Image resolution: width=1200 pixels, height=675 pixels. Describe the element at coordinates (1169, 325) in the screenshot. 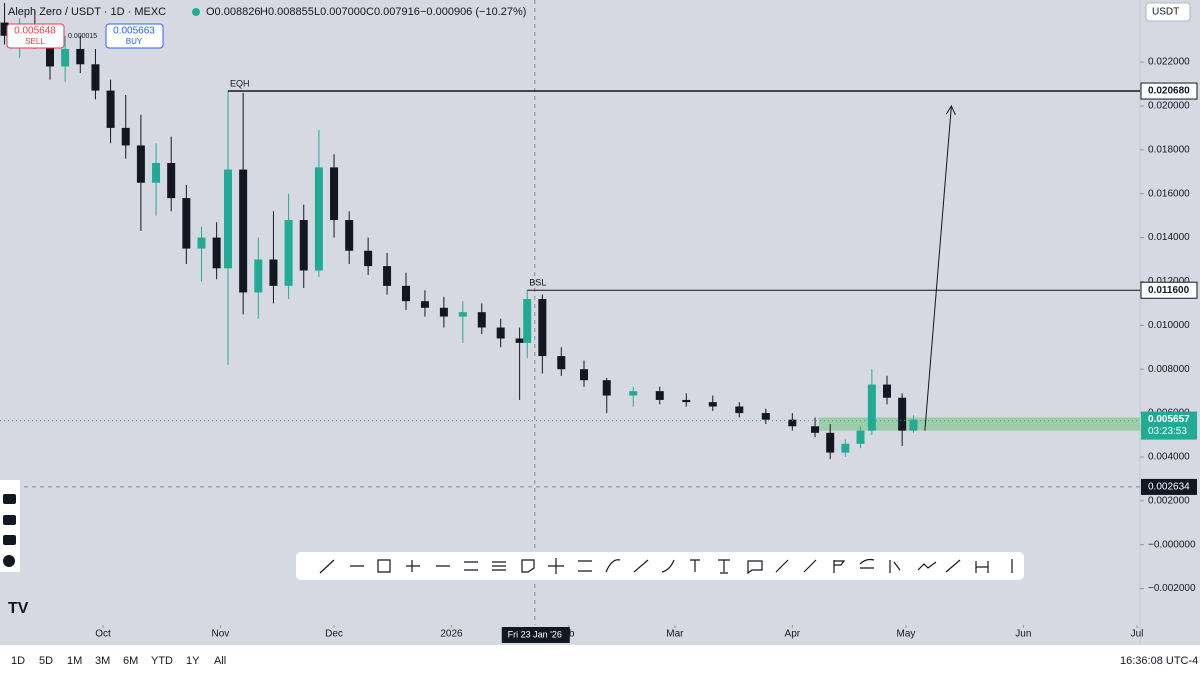

I see `y-tick-label: 0.010000` at that location.